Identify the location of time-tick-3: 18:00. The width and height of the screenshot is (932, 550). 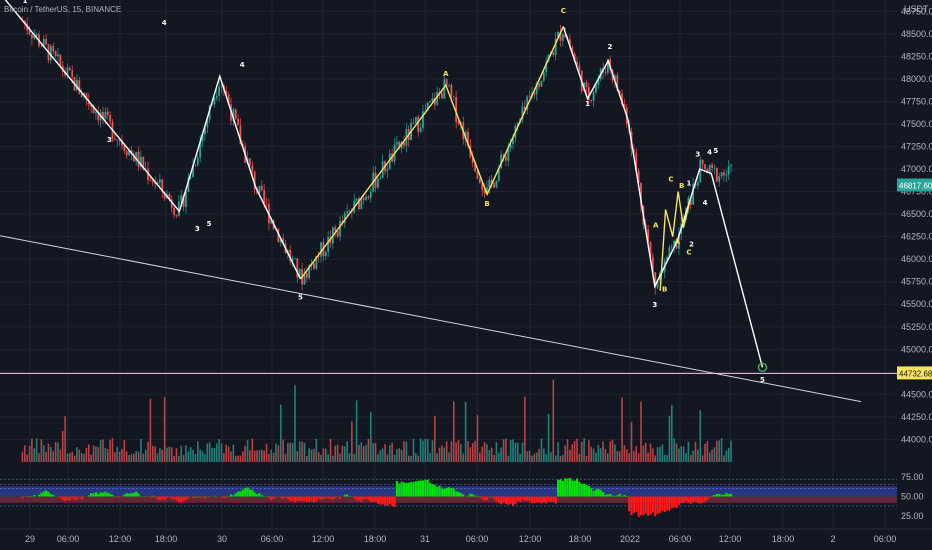
(166, 539).